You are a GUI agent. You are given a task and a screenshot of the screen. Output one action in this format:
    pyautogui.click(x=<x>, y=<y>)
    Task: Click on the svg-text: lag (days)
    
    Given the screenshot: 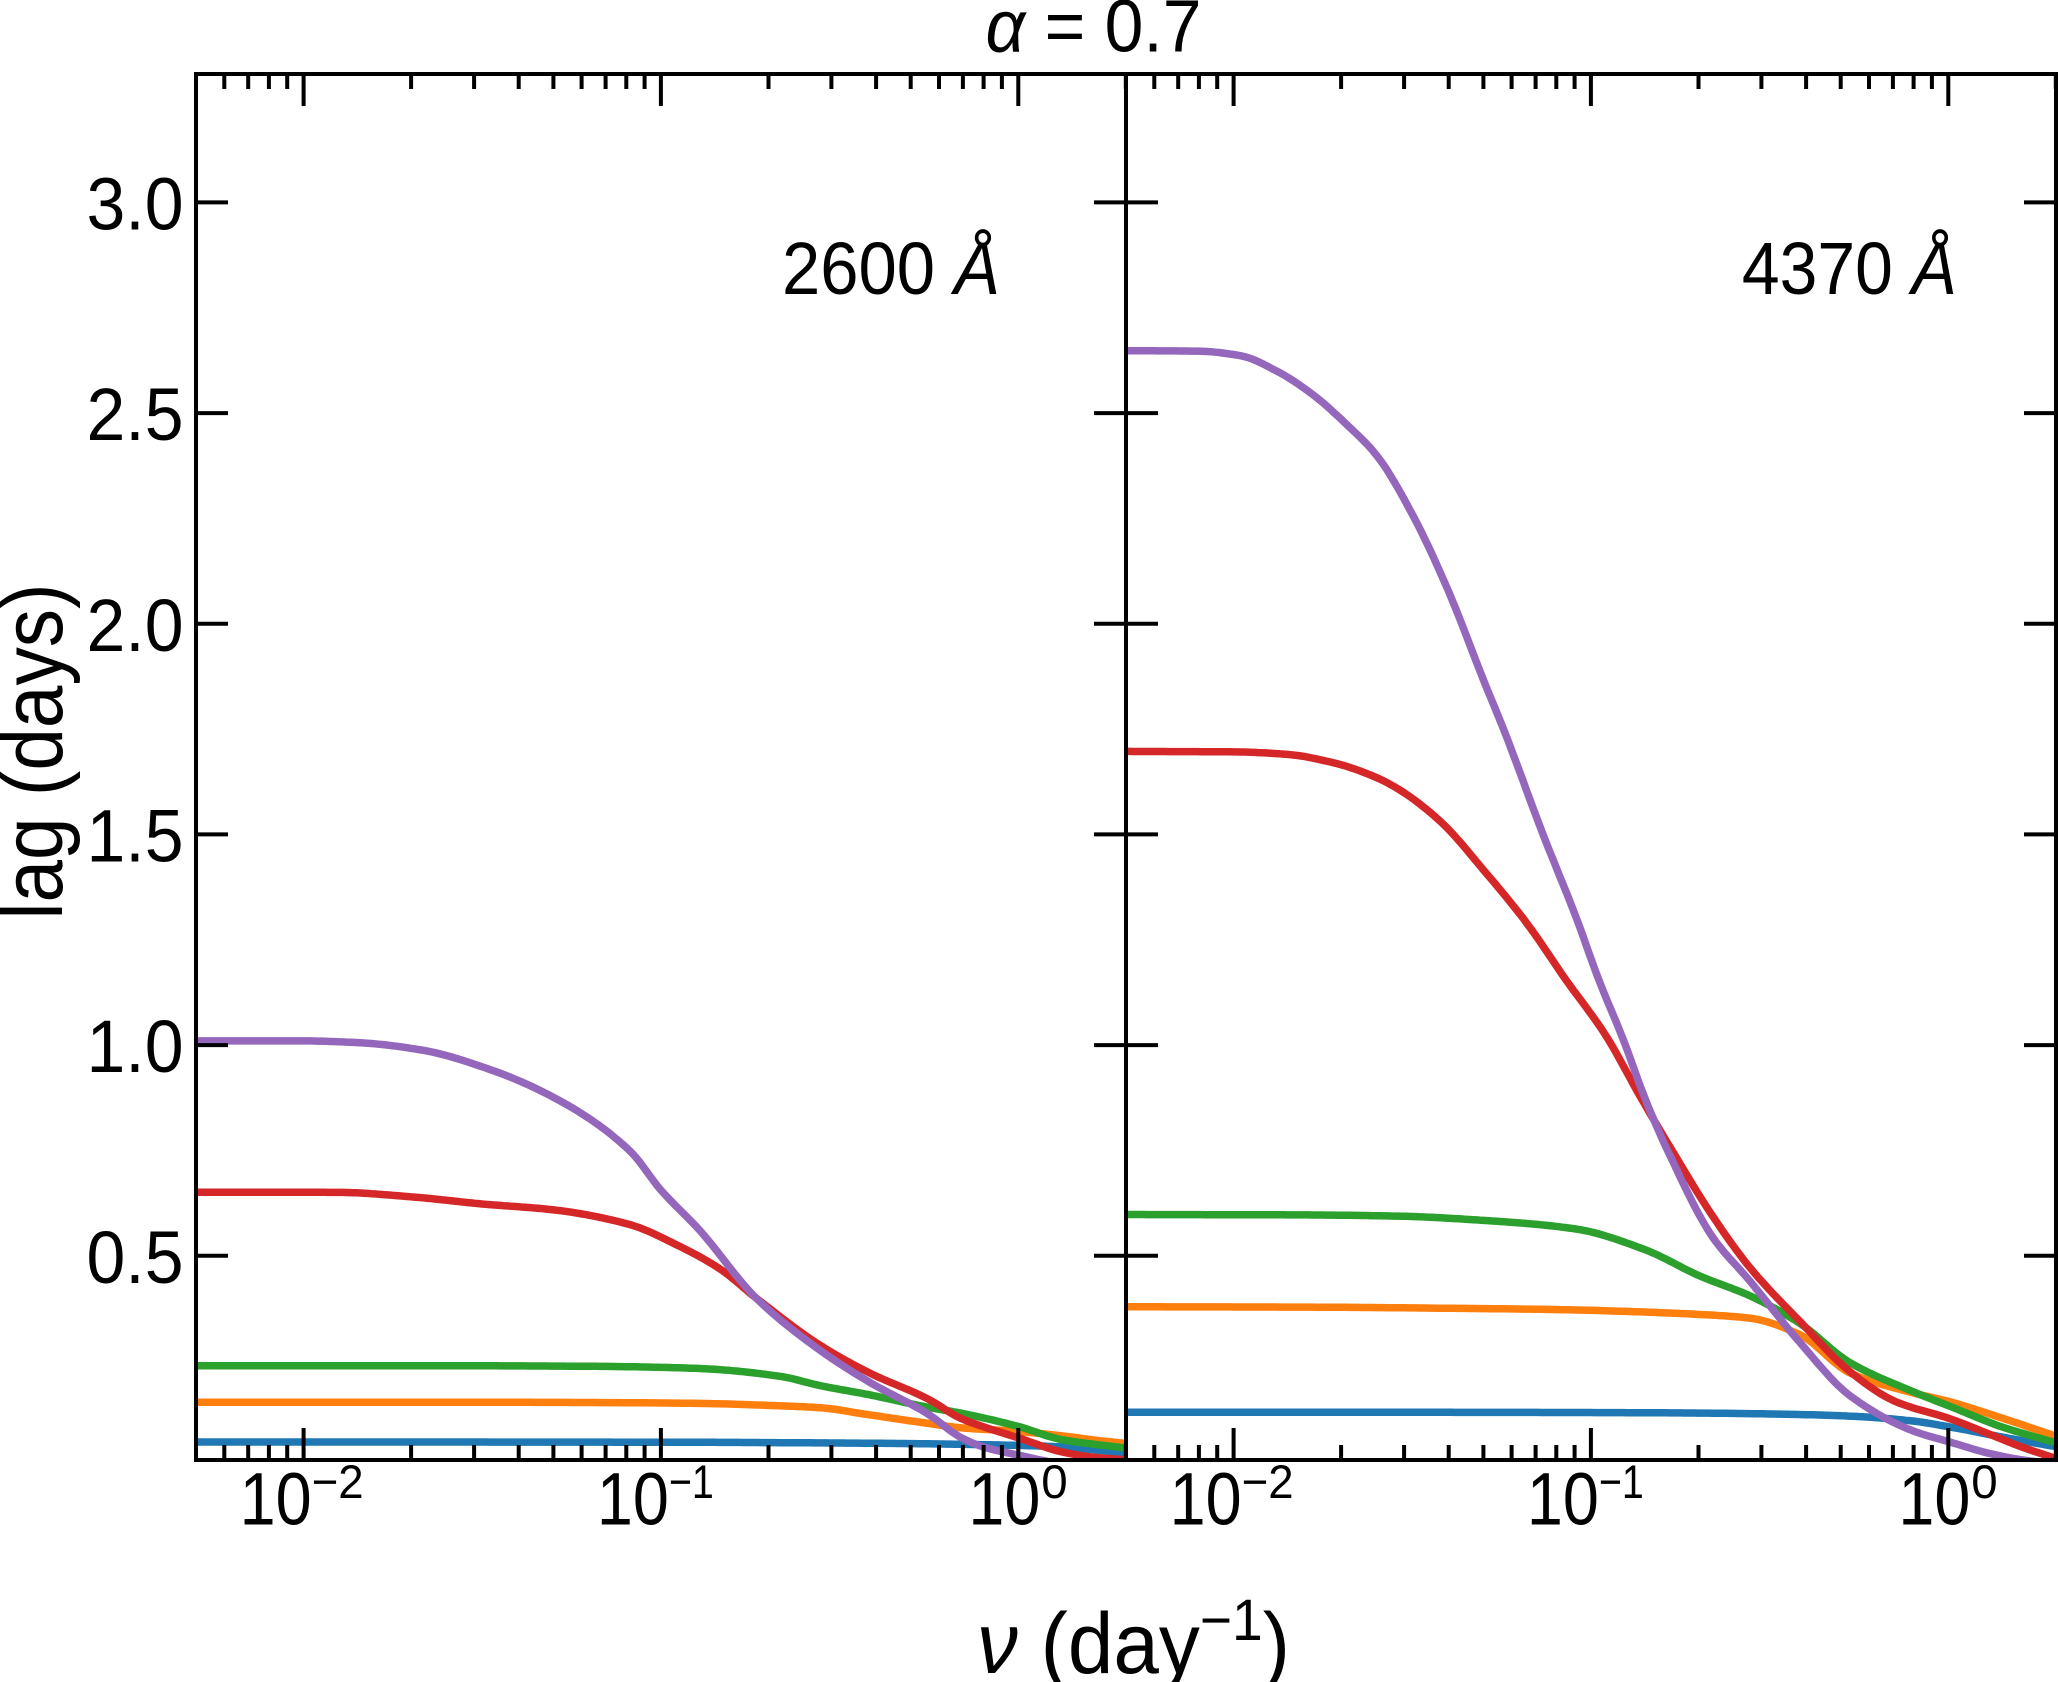 What is the action you would take?
    pyautogui.click(x=40, y=752)
    